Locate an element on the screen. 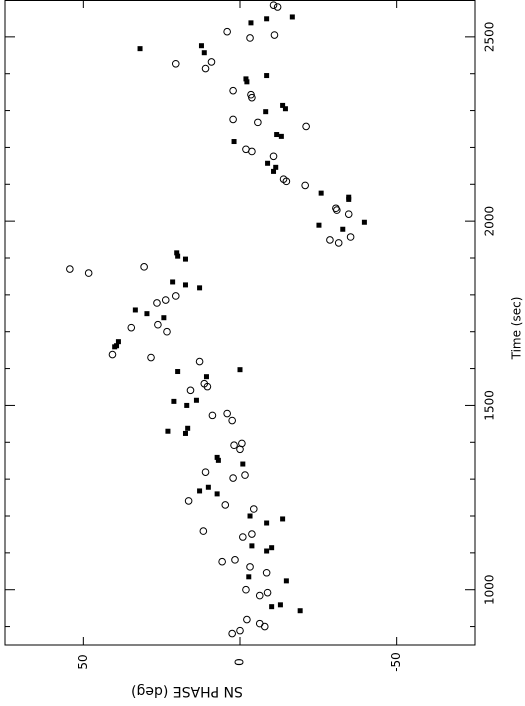 The image size is (525, 706). x-tick-label: 0 is located at coordinates (240, 662).